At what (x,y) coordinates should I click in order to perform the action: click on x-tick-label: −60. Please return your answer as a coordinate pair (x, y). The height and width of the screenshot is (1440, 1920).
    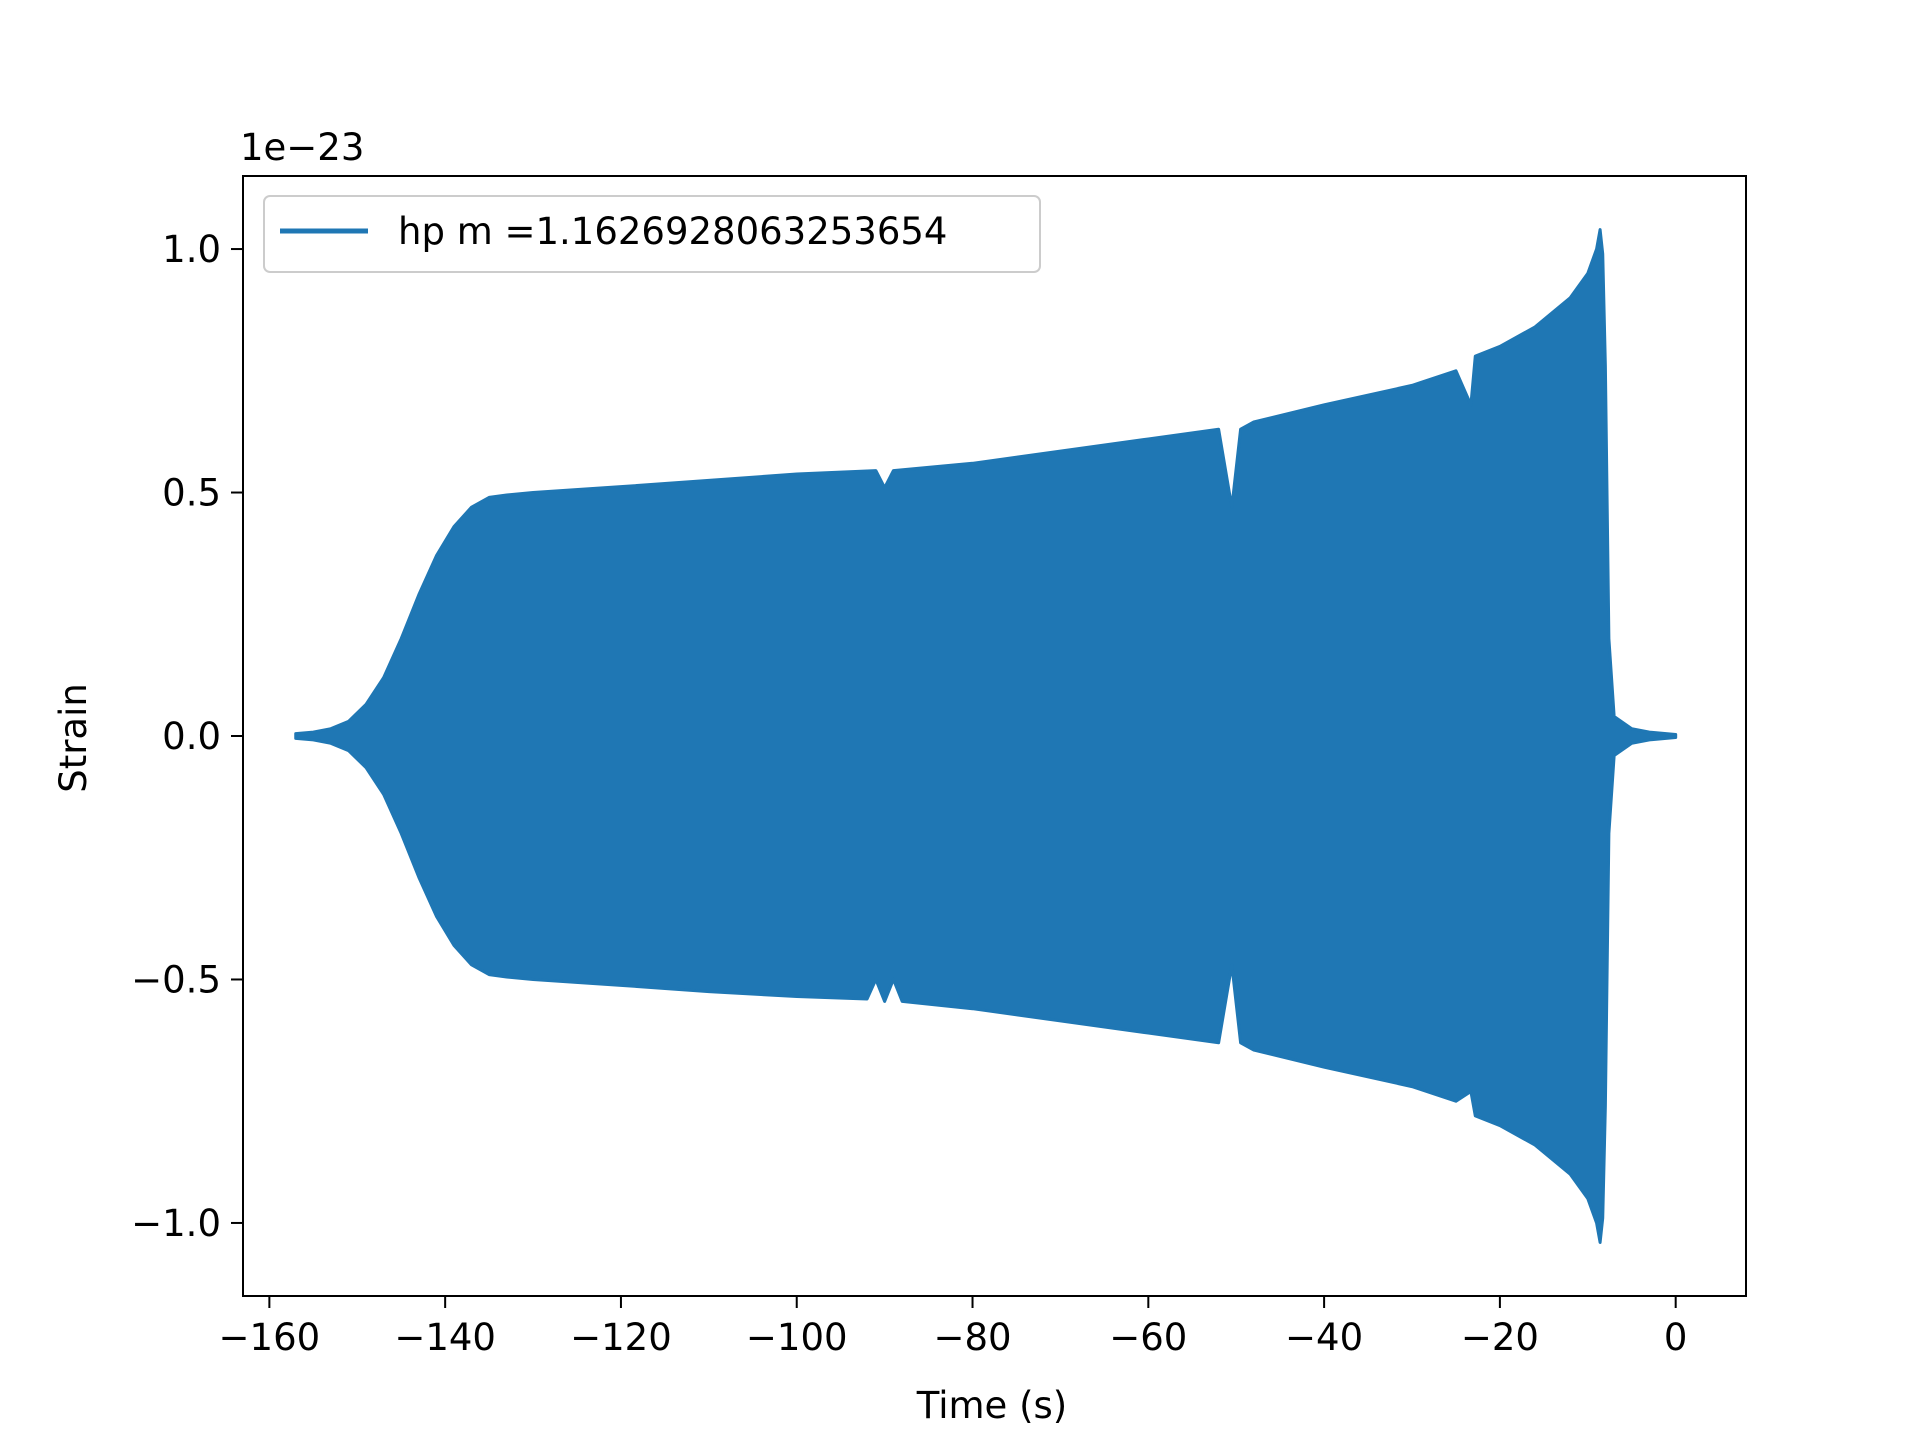
    Looking at the image, I should click on (1148, 1337).